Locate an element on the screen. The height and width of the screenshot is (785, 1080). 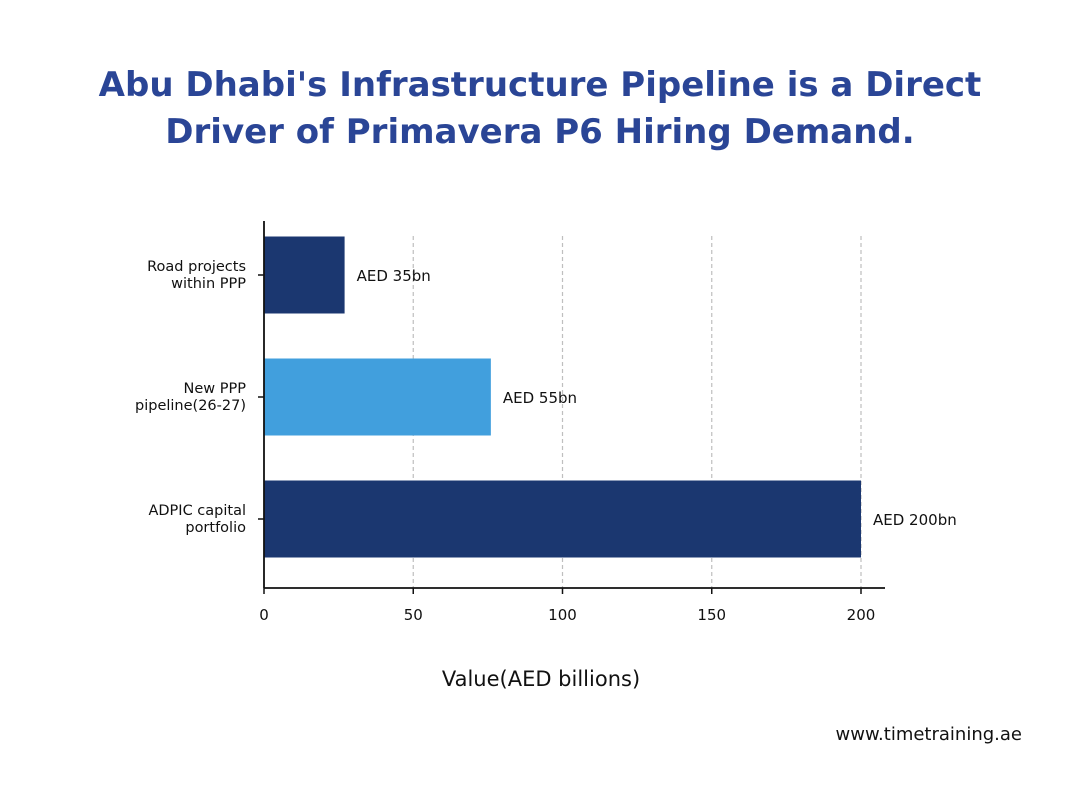
data-label-2: AED 55bn is located at coordinates (540, 398).